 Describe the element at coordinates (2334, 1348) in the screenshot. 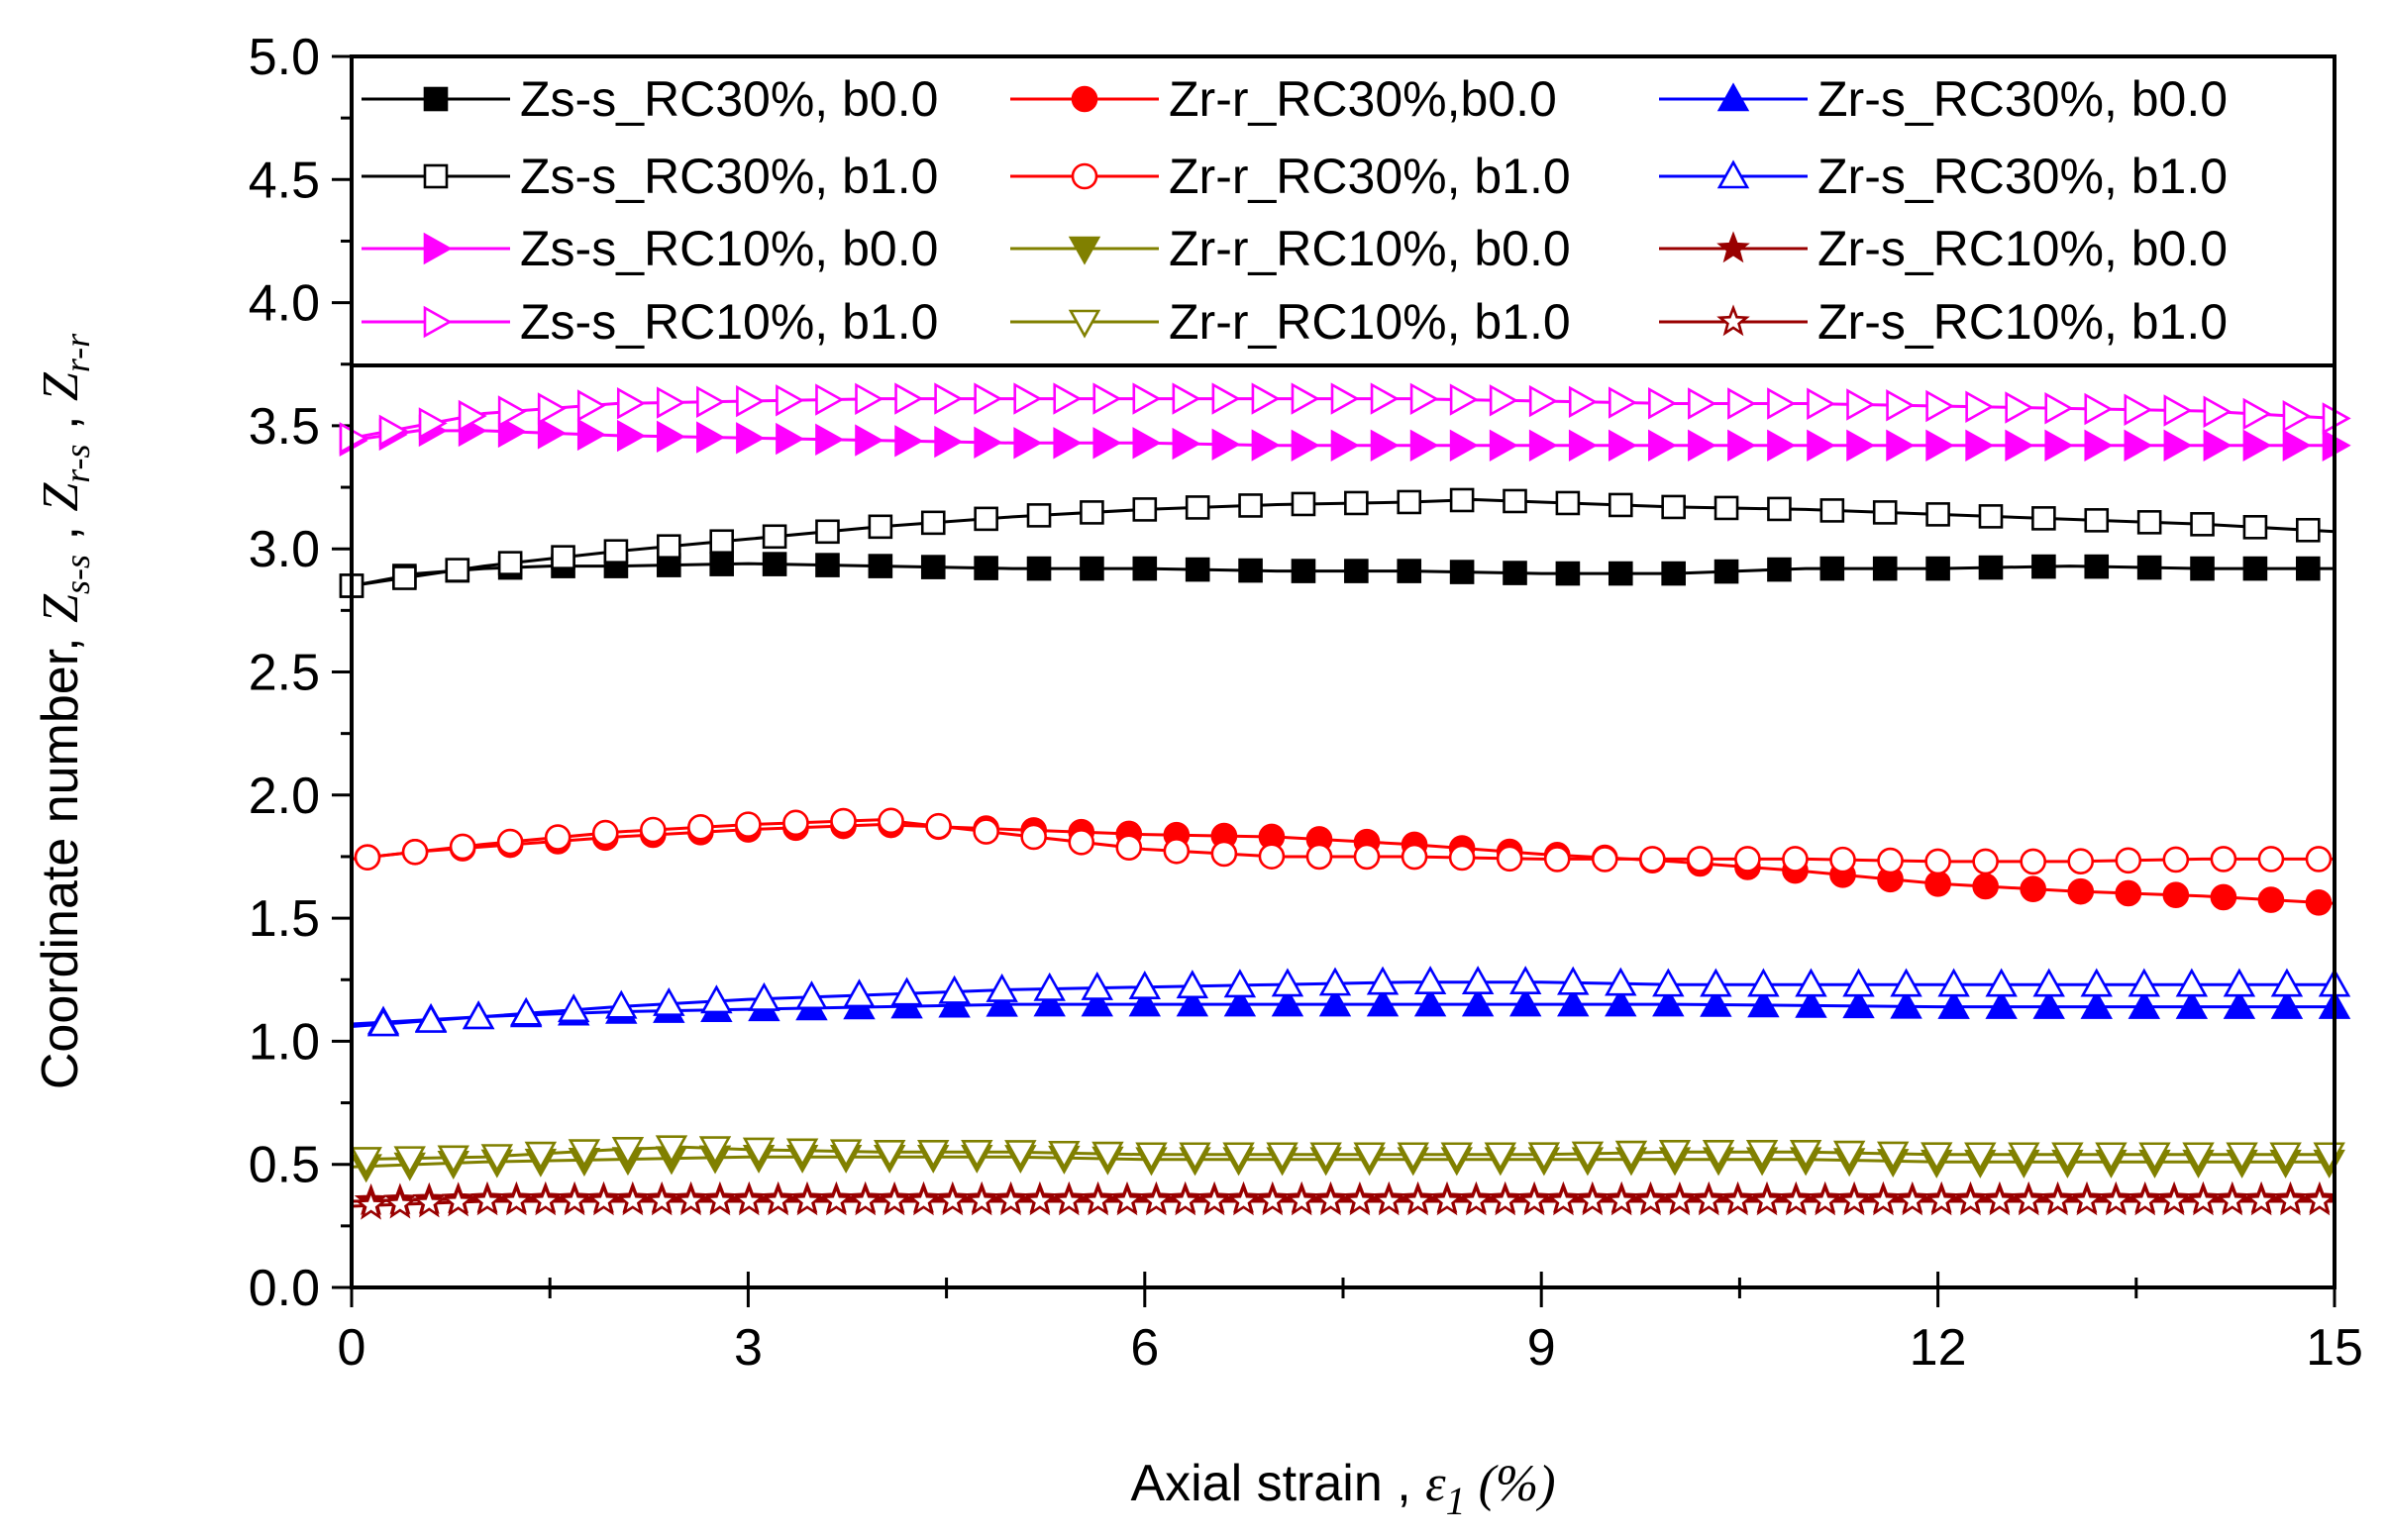

I see `x-tick-label: 15` at that location.